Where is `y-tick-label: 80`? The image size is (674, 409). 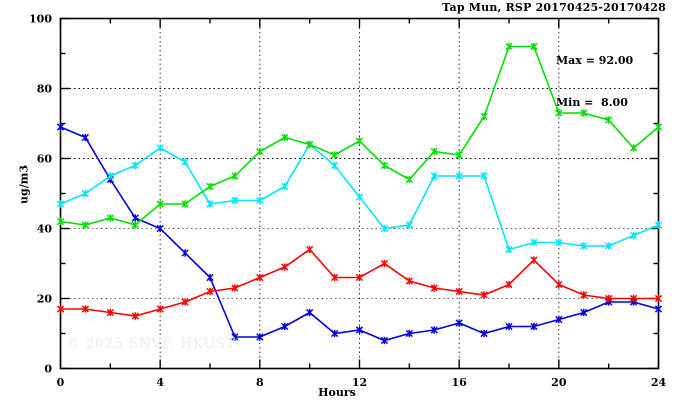 y-tick-label: 80 is located at coordinates (44, 88).